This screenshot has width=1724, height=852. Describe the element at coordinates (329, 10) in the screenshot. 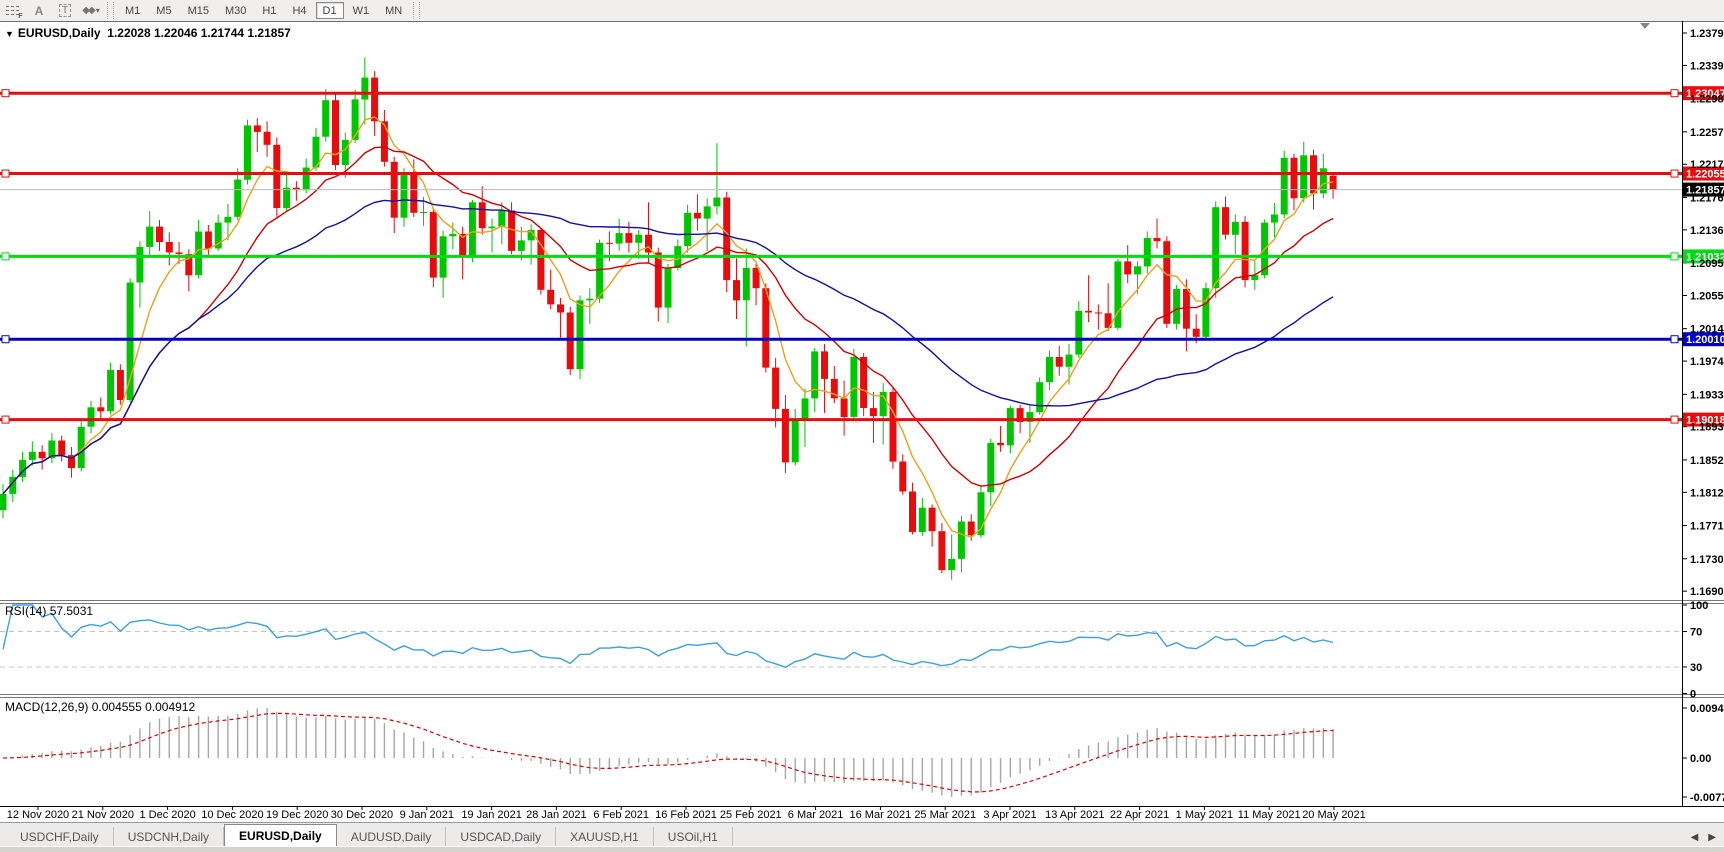

I see `timeframe-button-d1: D1` at that location.